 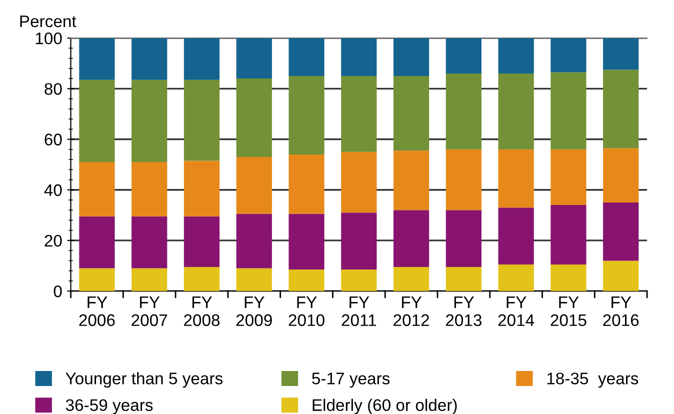 I want to click on x-tick-label: FY 2010, so click(x=306, y=311).